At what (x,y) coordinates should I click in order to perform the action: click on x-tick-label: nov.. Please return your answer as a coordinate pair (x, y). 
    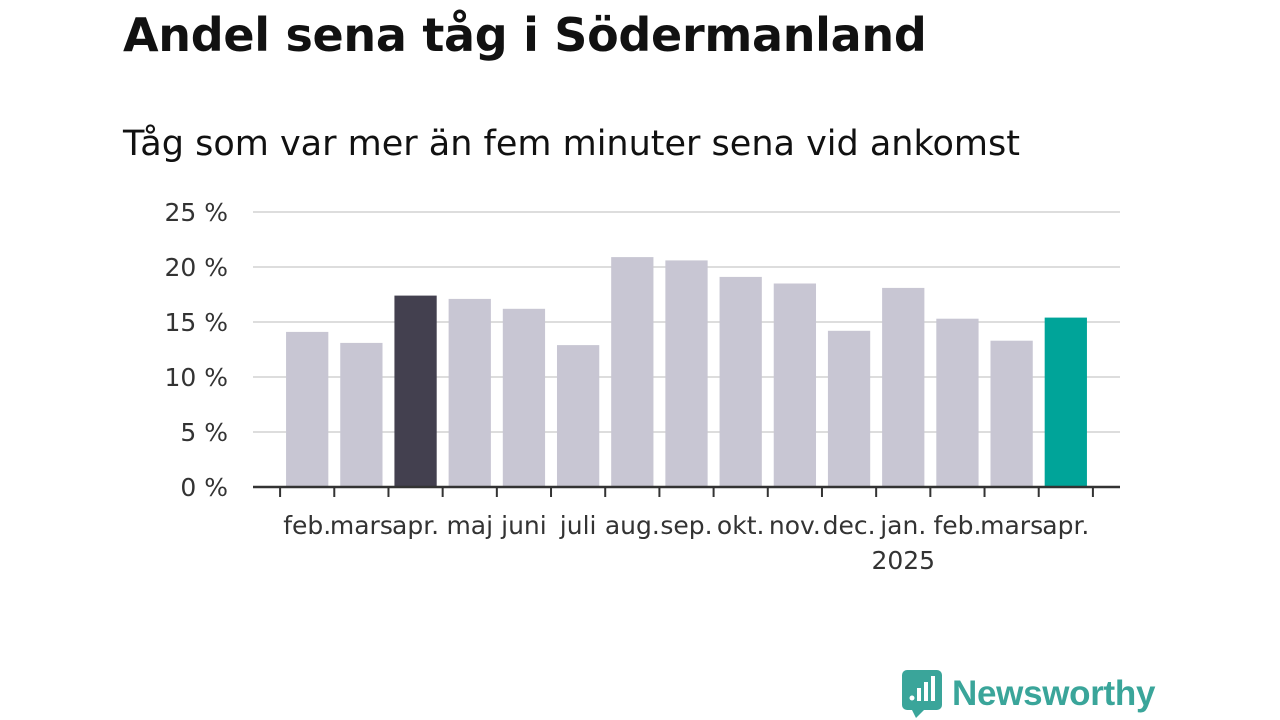
    Looking at the image, I should click on (795, 525).